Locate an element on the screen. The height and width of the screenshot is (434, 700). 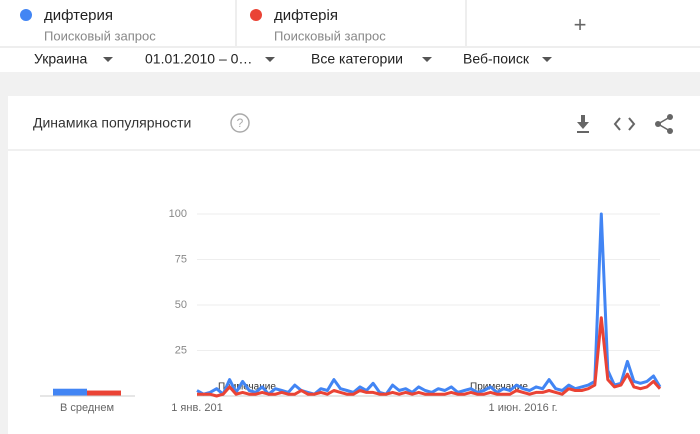
download-icon is located at coordinates (583, 124).